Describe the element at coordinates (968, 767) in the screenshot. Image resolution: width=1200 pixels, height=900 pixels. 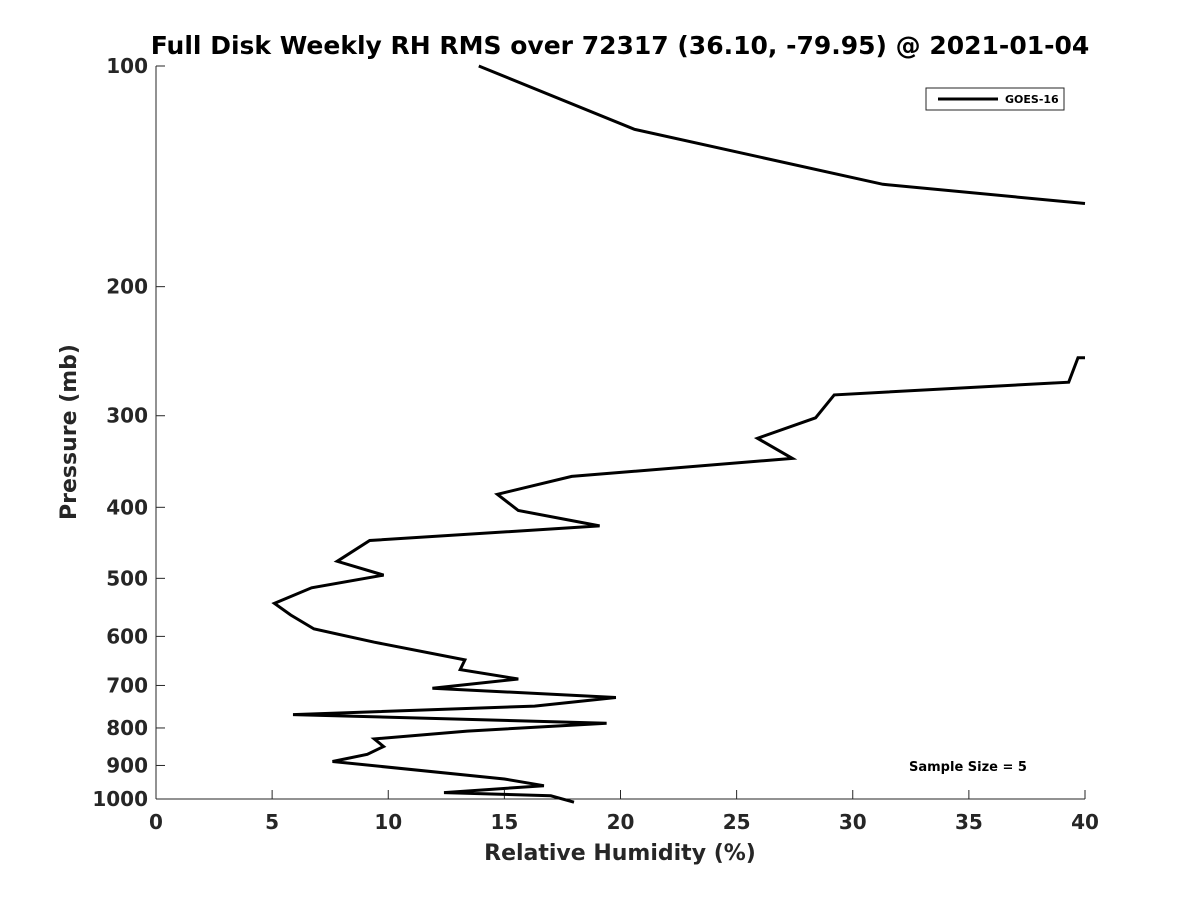
I see `sample-size-annotation: Sample Size = 5` at that location.